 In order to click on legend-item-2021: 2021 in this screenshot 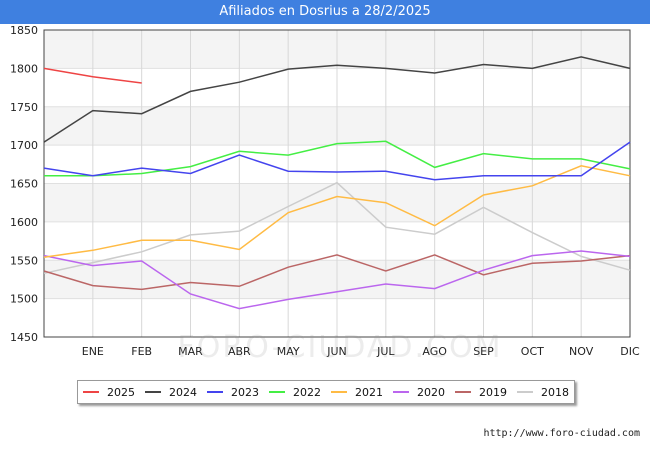, I will do `click(357, 392)`.